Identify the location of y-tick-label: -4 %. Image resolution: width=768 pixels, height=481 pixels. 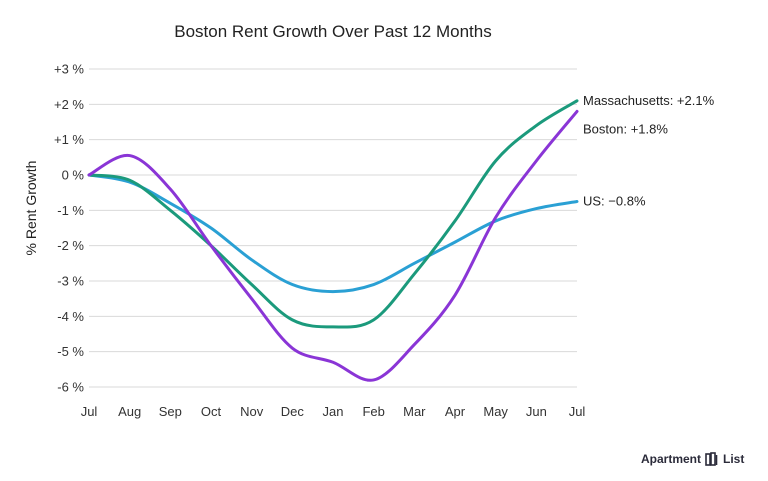
(70, 316).